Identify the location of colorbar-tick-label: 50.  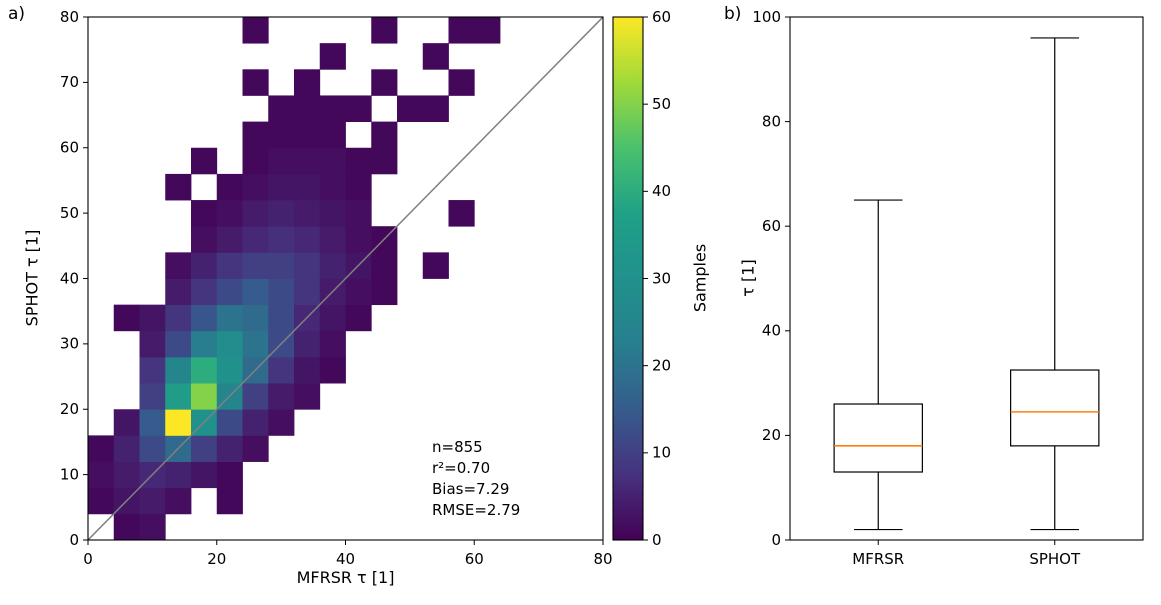
(661, 104).